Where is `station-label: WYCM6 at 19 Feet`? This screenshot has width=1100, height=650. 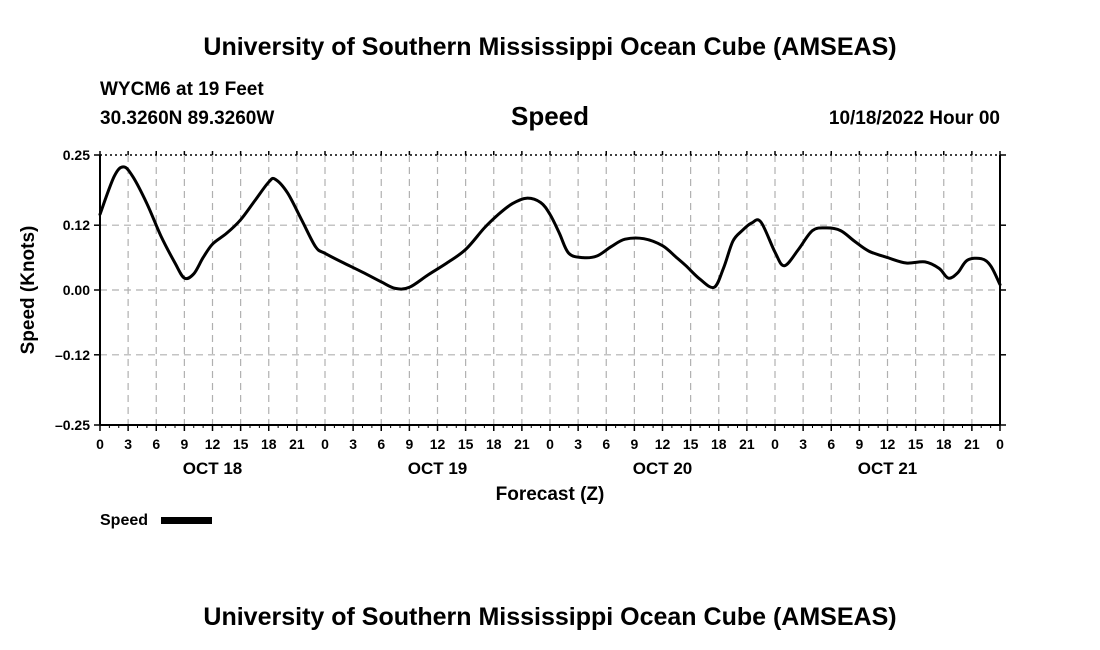
station-label: WYCM6 at 19 Feet is located at coordinates (182, 89).